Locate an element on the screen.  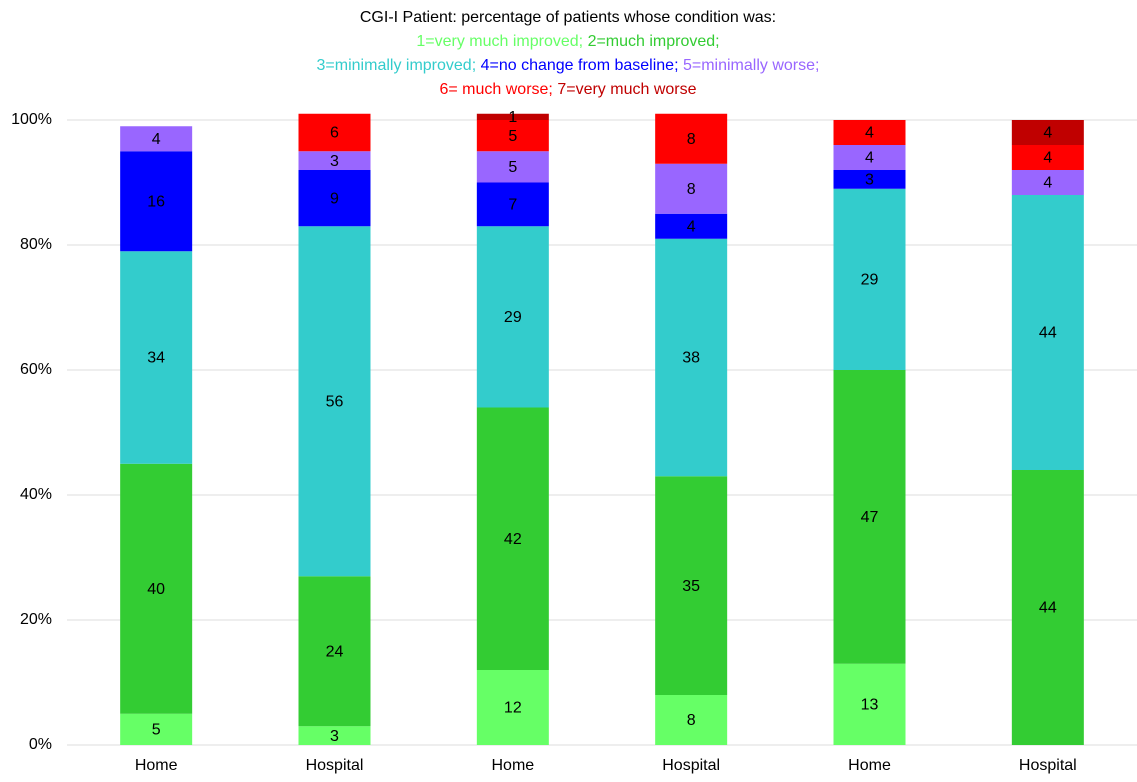
data-label: 9 is located at coordinates (334, 198).